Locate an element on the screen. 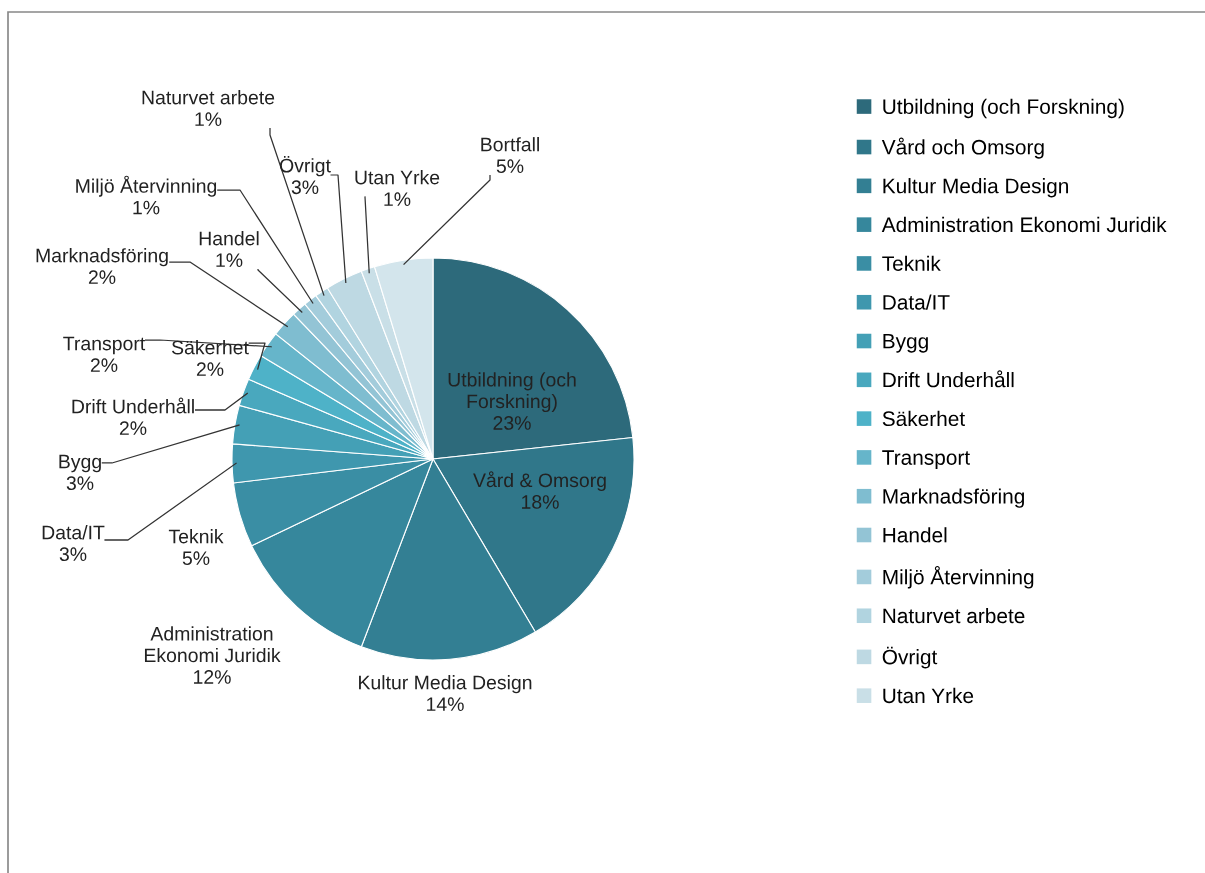  legend-label: Teknik is located at coordinates (911, 263).